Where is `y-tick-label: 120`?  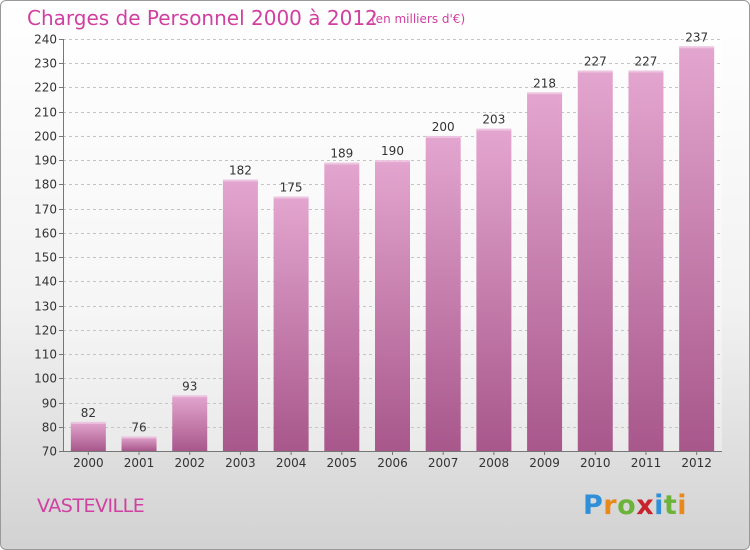 y-tick-label: 120 is located at coordinates (45, 331).